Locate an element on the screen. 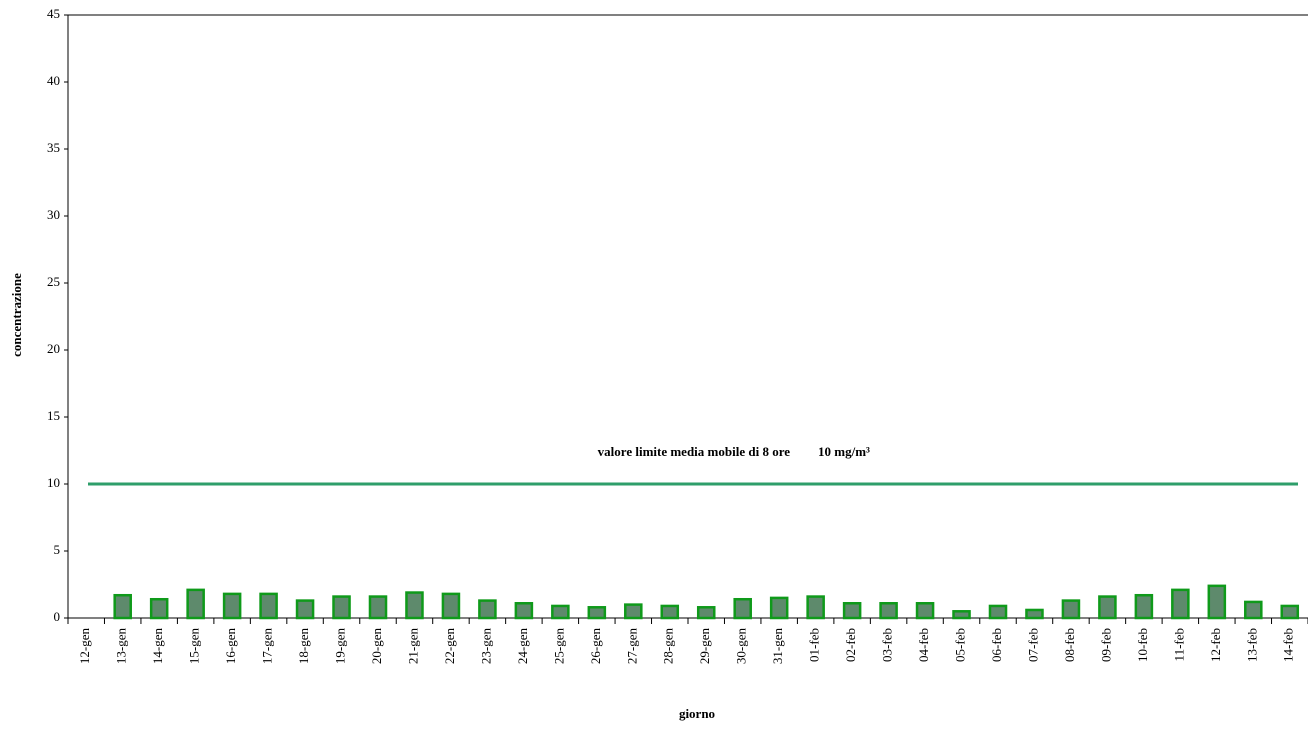 Image resolution: width=1308 pixels, height=730 pixels. annotation: valore limite media mobile di 8 ore is located at coordinates (694, 451).